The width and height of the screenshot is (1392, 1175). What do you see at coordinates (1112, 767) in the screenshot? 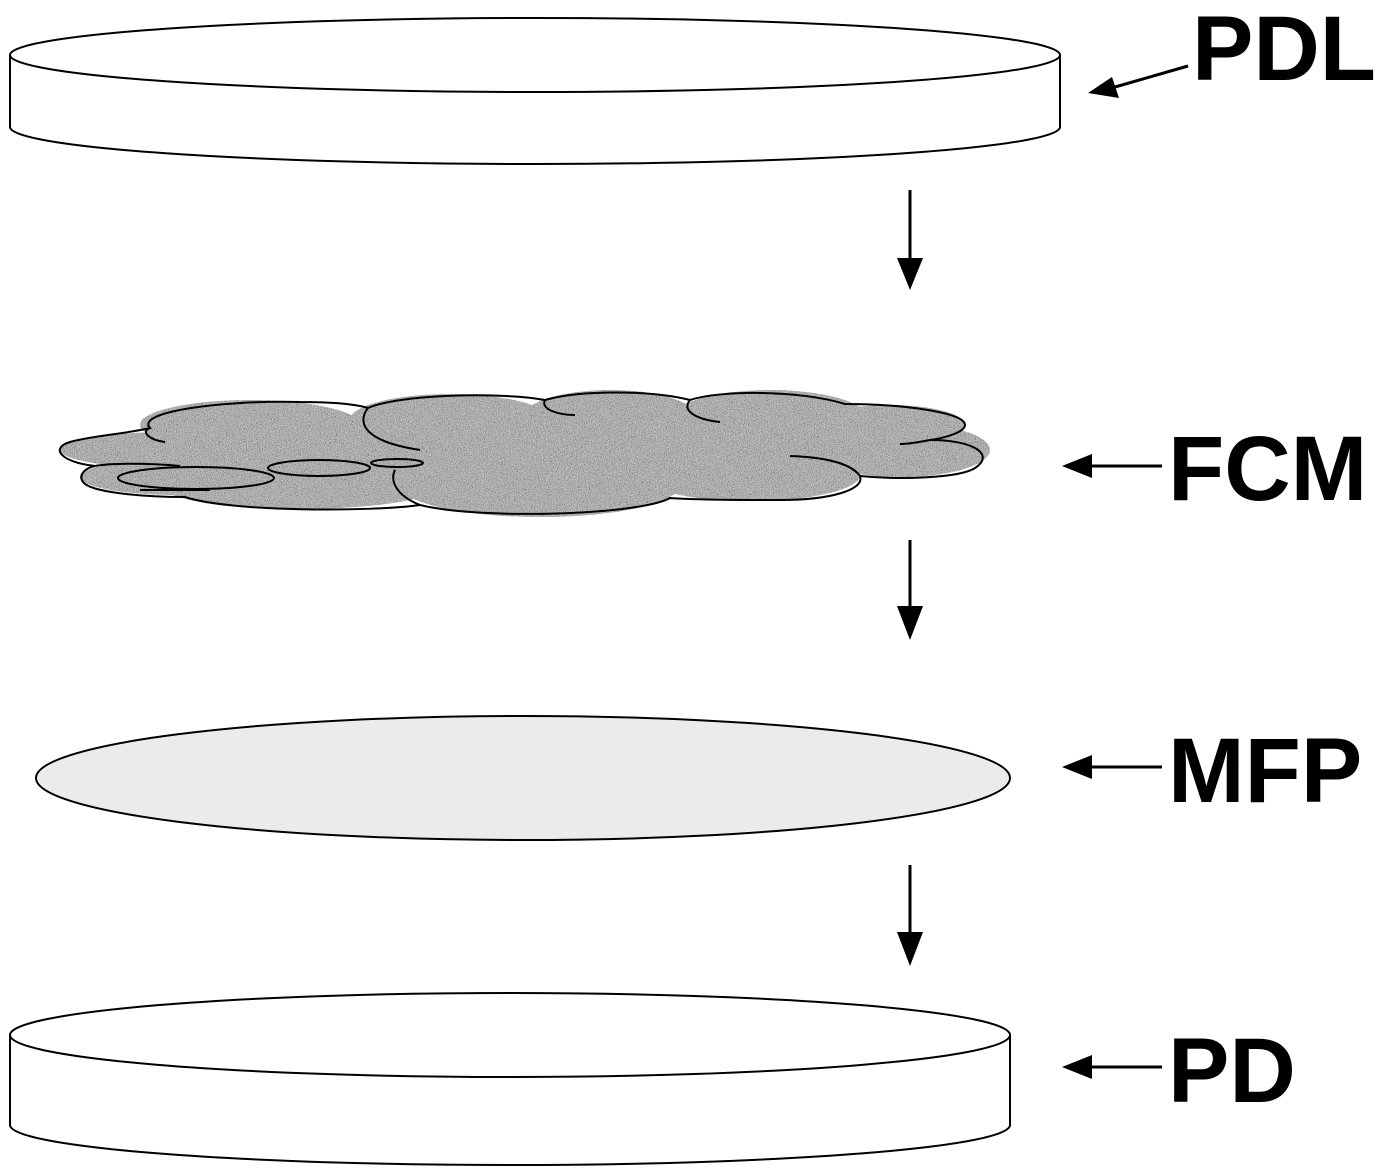
I see `pointer-arrow-mfp` at bounding box center [1112, 767].